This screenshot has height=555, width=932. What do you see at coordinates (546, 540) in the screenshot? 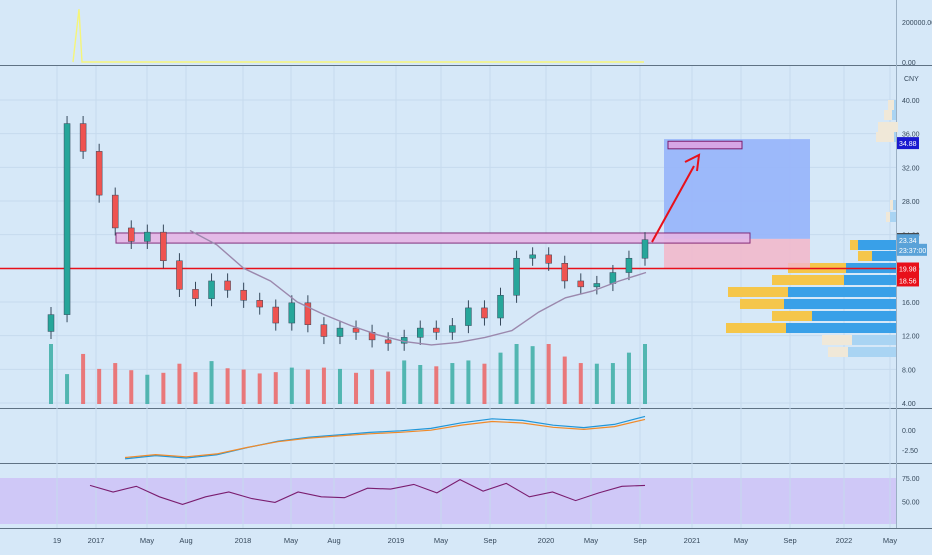
I see `time-tick-label: 2020` at bounding box center [546, 540].